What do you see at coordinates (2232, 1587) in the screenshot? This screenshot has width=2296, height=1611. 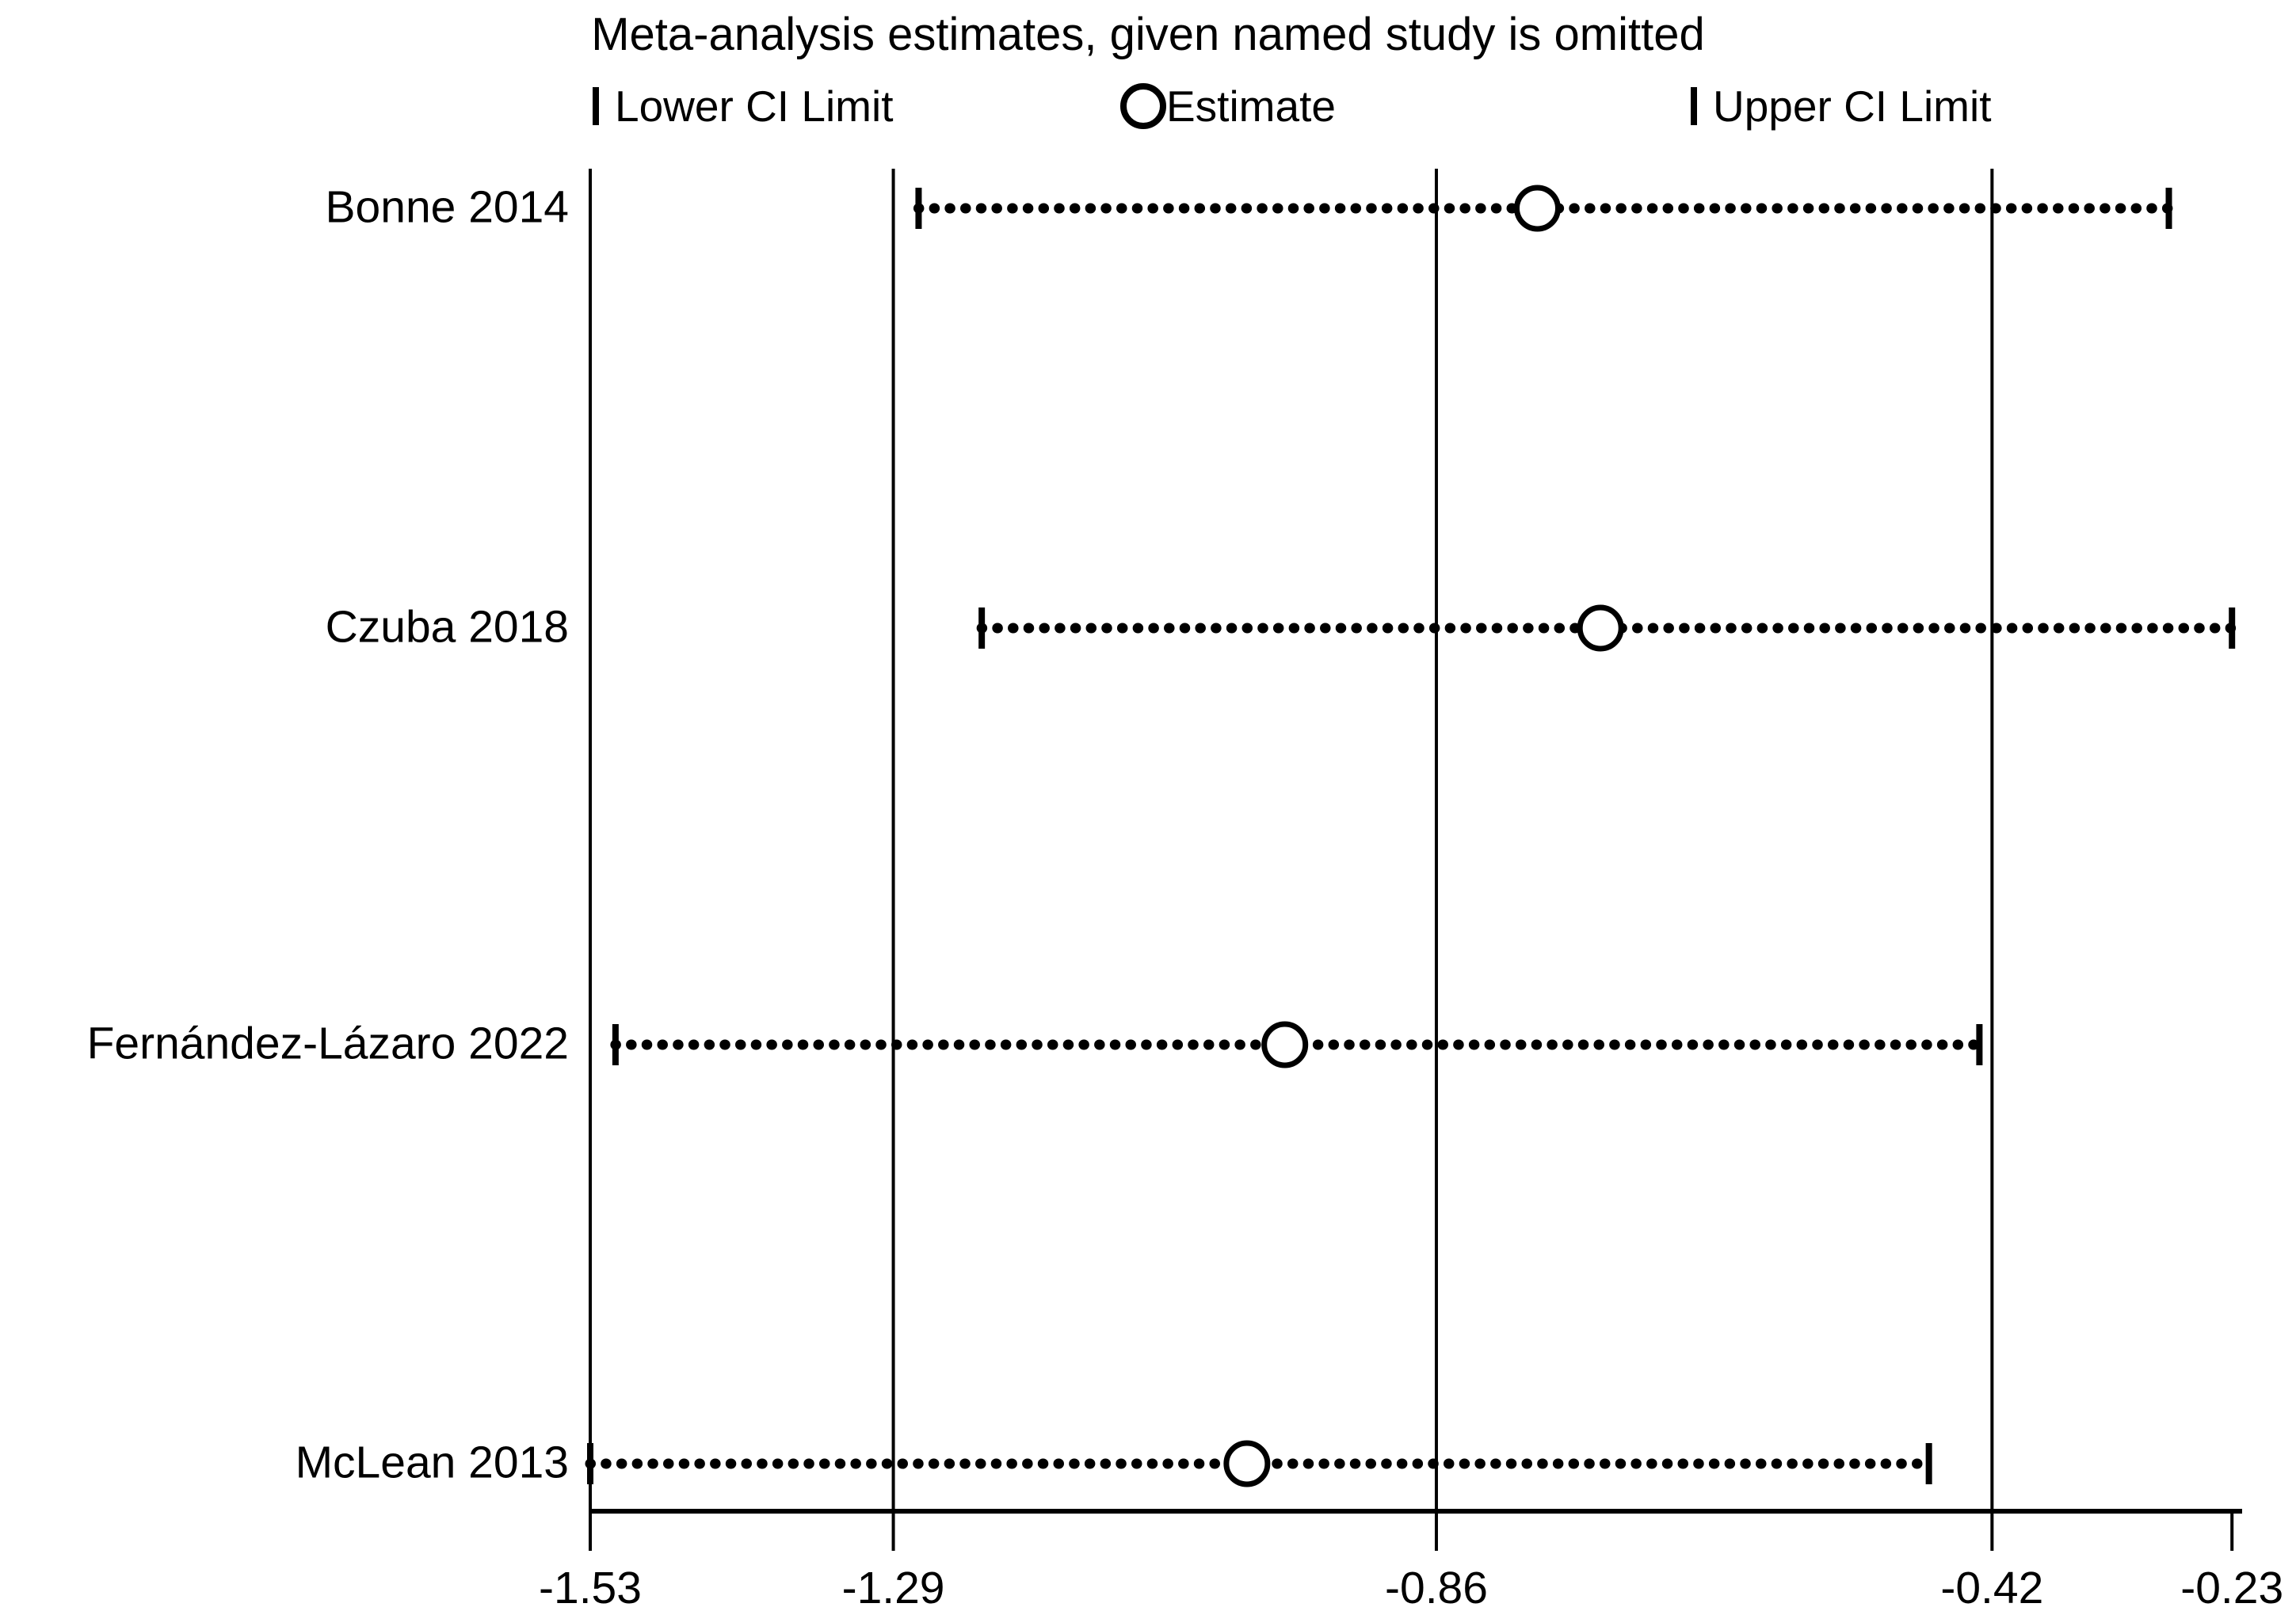 I see `x-tick-label: -0.23` at bounding box center [2232, 1587].